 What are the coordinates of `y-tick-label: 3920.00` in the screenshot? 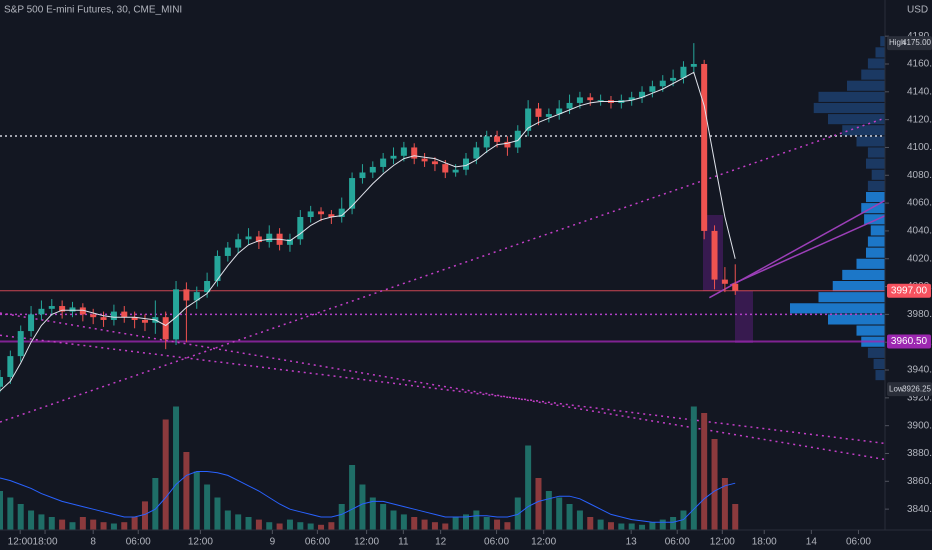 It's located at (919, 397).